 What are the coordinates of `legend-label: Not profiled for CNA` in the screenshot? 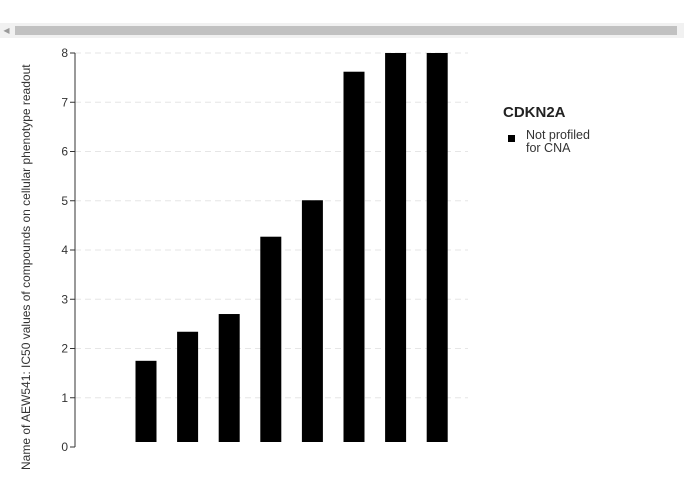 It's located at (558, 141).